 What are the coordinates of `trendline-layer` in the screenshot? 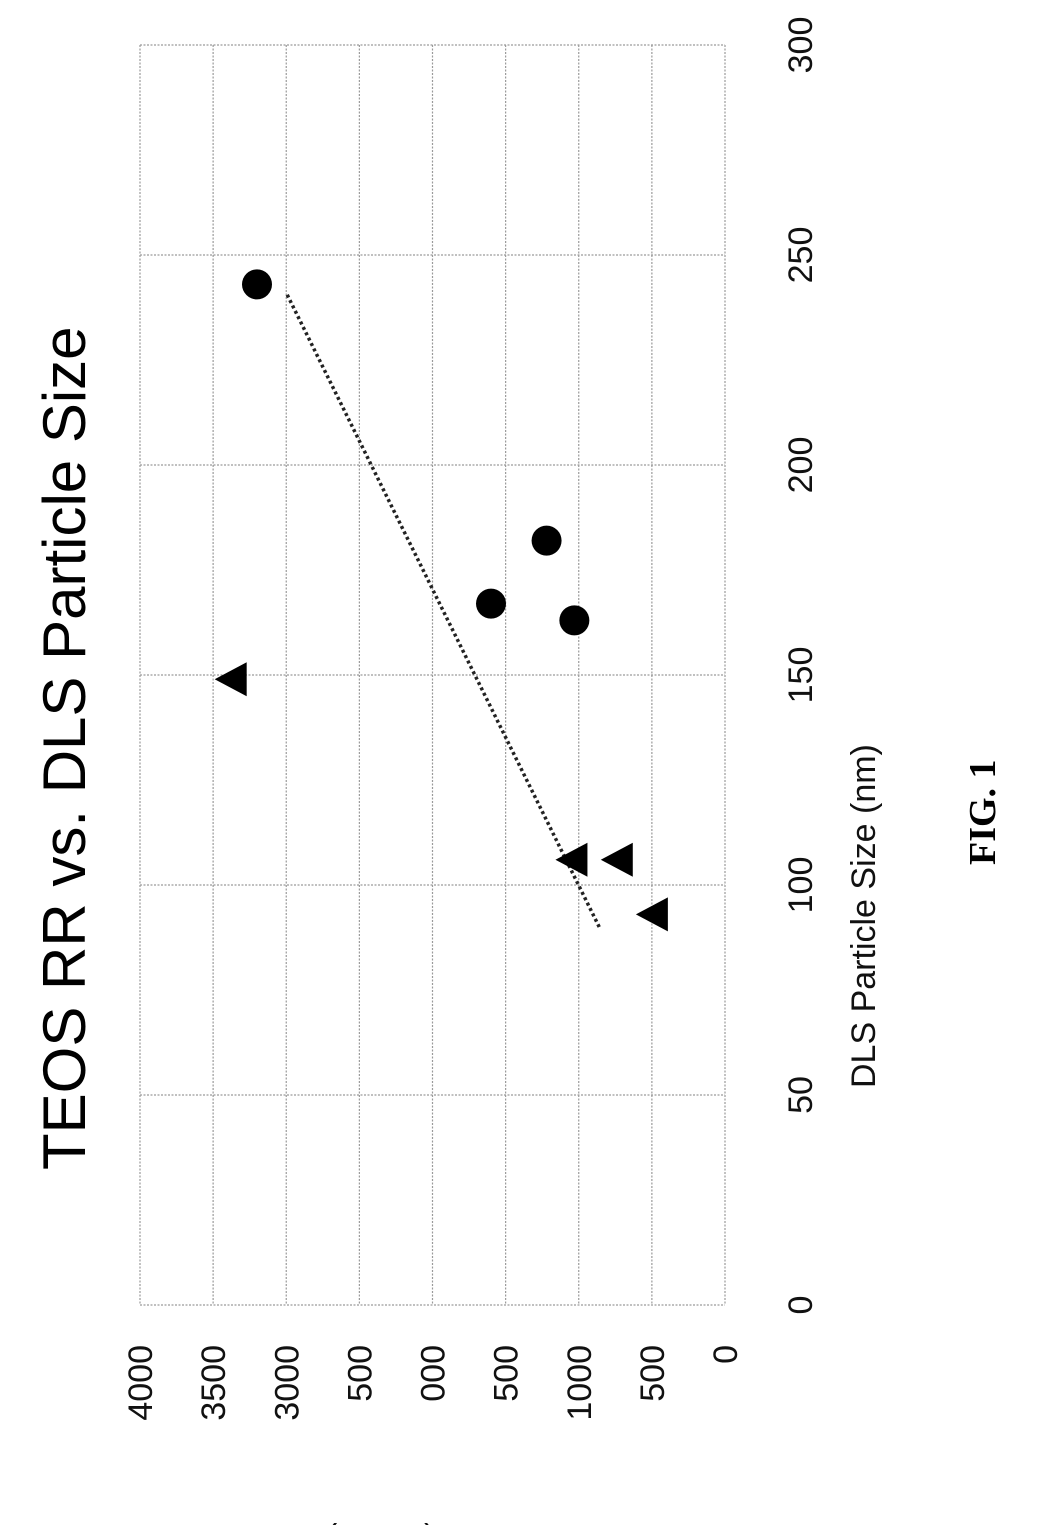 It's located at (442, 610).